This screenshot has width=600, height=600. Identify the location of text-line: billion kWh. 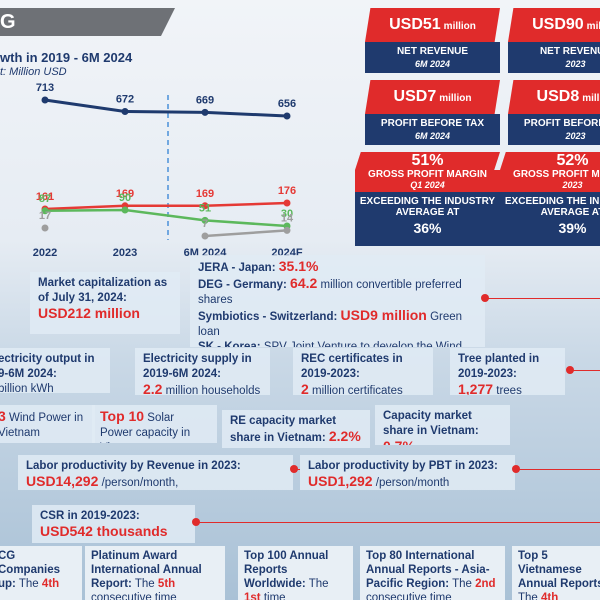
(51, 387).